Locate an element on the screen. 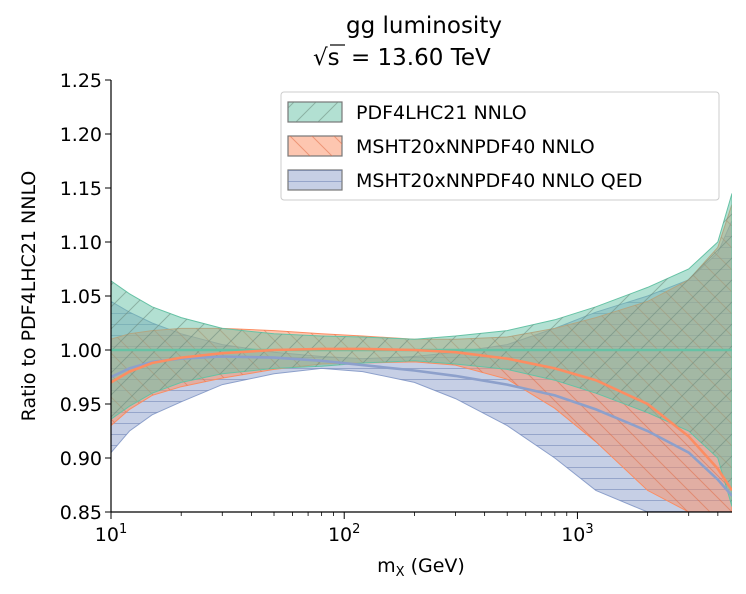 The height and width of the screenshot is (594, 746). y-tick-label: 0.85 is located at coordinates (81, 513).